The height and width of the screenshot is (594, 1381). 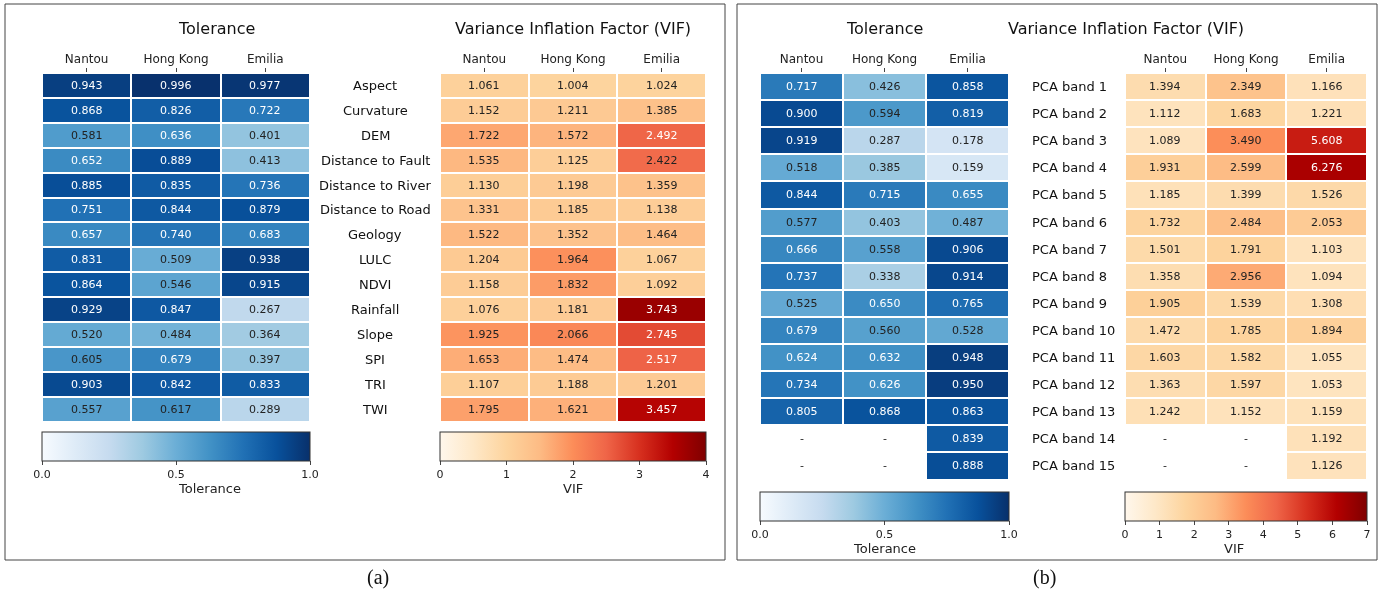 What do you see at coordinates (484, 85) in the screenshot?
I see `data-label: 1.061` at bounding box center [484, 85].